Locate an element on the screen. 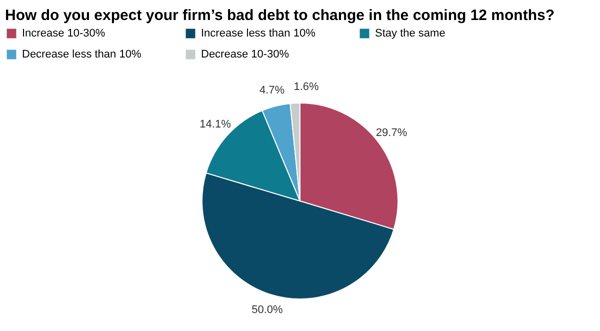 The width and height of the screenshot is (600, 331). legend-label: Increase less than 10% is located at coordinates (258, 34).